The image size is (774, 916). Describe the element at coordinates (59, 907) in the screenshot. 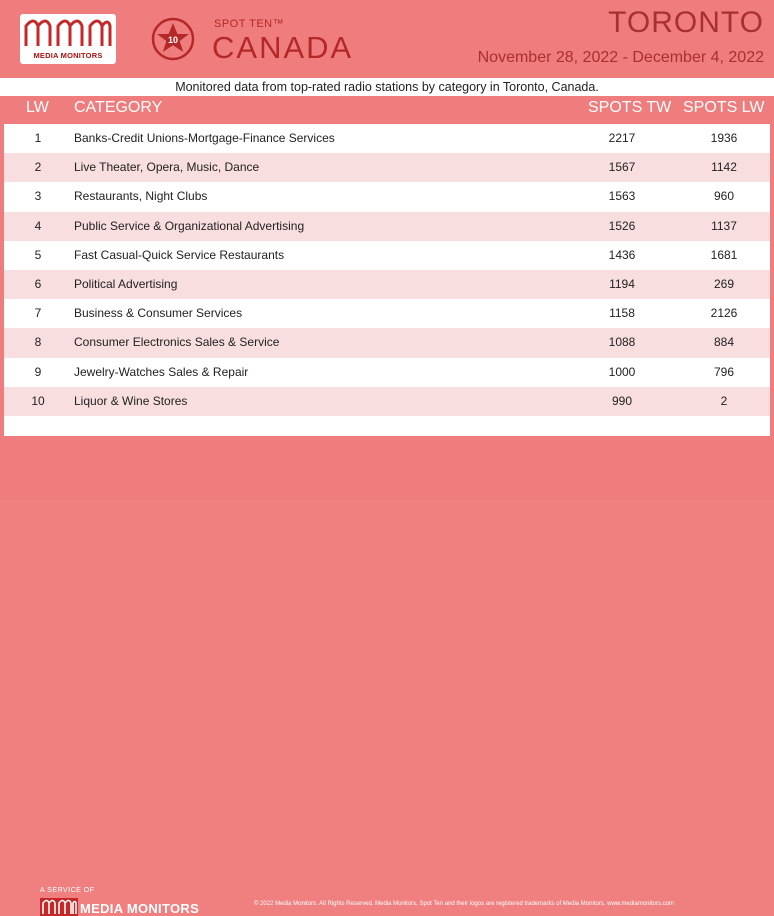

I see `footer-logo-icon` at that location.